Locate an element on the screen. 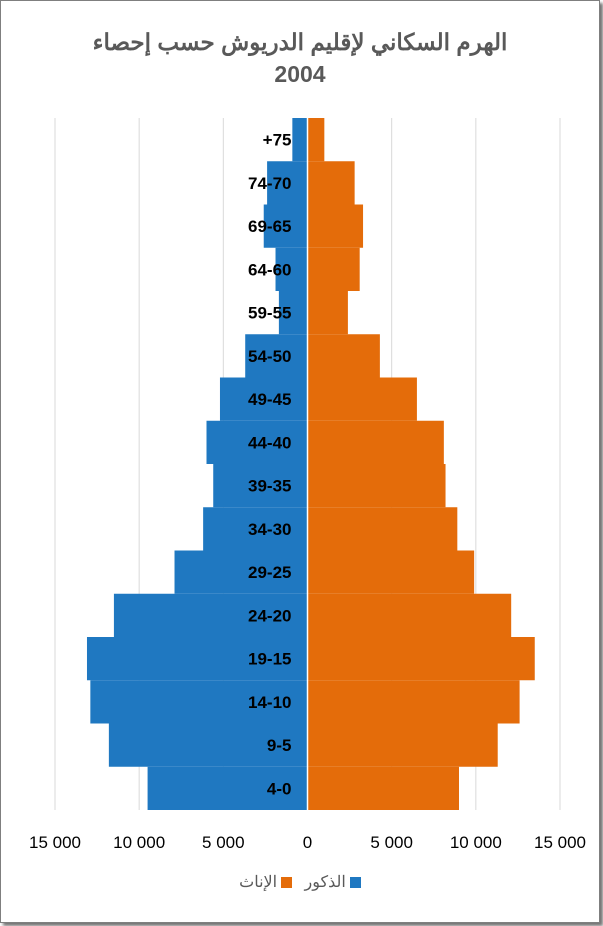 This screenshot has width=603, height=926. age-label-49-45: 49-45 is located at coordinates (269, 399).